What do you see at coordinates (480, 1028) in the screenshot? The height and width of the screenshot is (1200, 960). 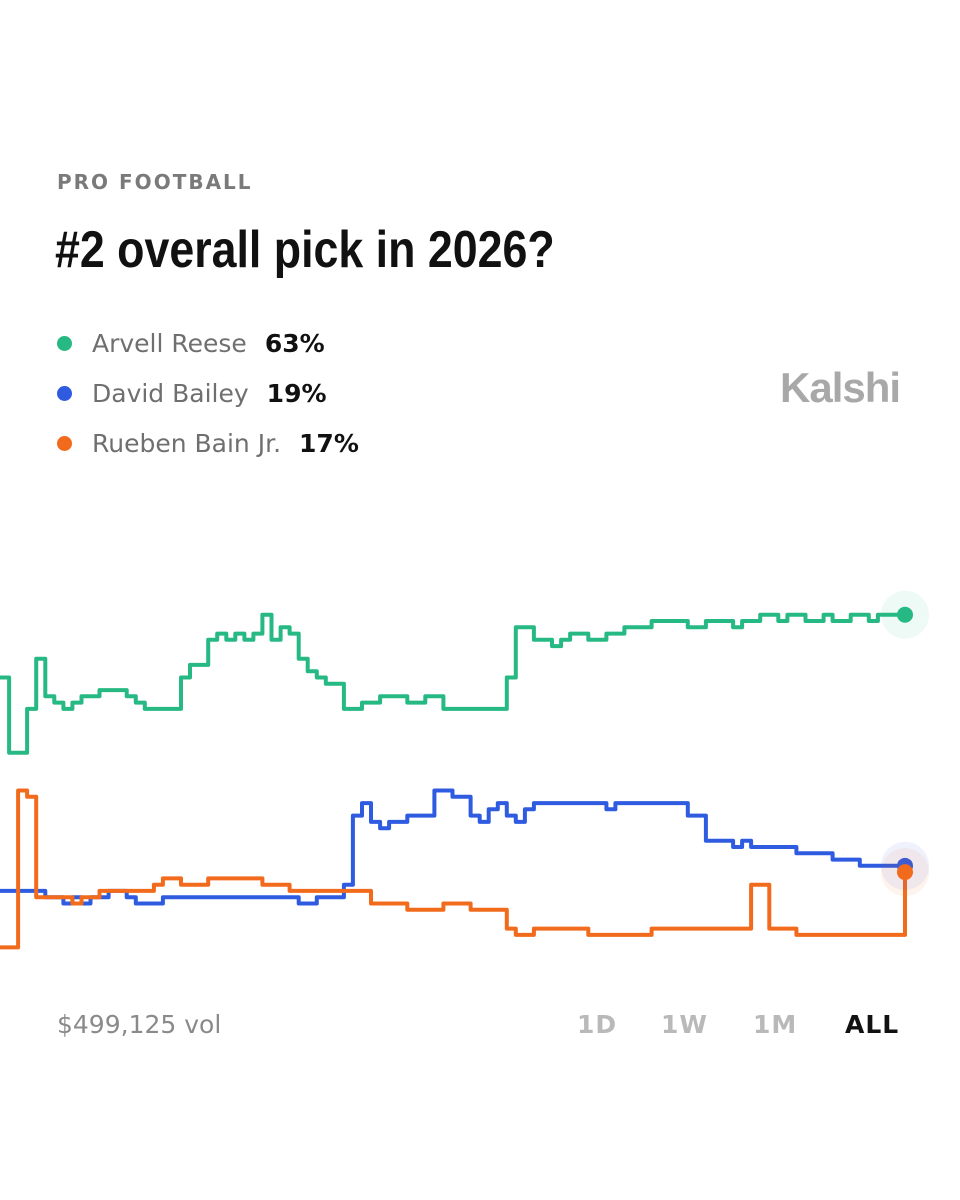 I see `time-range-selector: 1D 1W 1M ALL` at bounding box center [480, 1028].